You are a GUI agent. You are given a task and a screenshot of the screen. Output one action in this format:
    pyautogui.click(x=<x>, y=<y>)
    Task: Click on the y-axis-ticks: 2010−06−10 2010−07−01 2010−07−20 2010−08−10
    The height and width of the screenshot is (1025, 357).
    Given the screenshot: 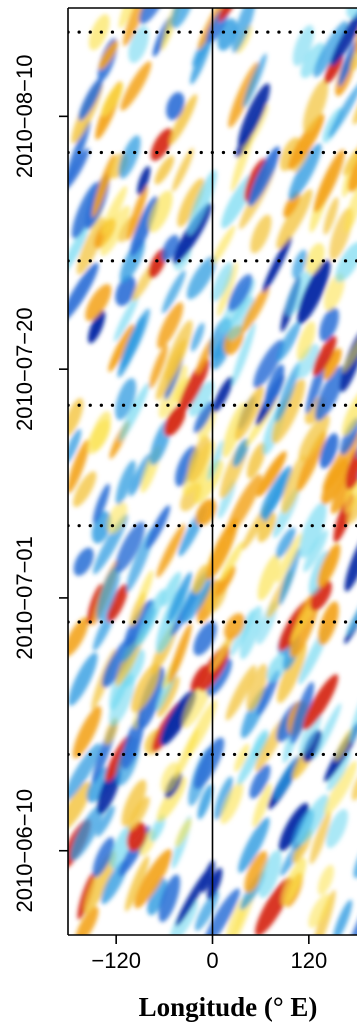 What is the action you would take?
    pyautogui.click(x=40, y=484)
    